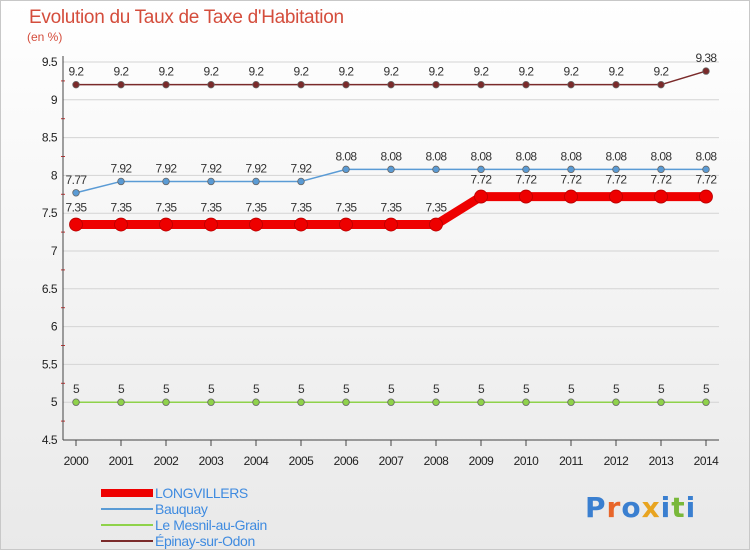 Image resolution: width=750 pixels, height=550 pixels. Describe the element at coordinates (122, 461) in the screenshot. I see `x-tick-label: 2001` at that location.